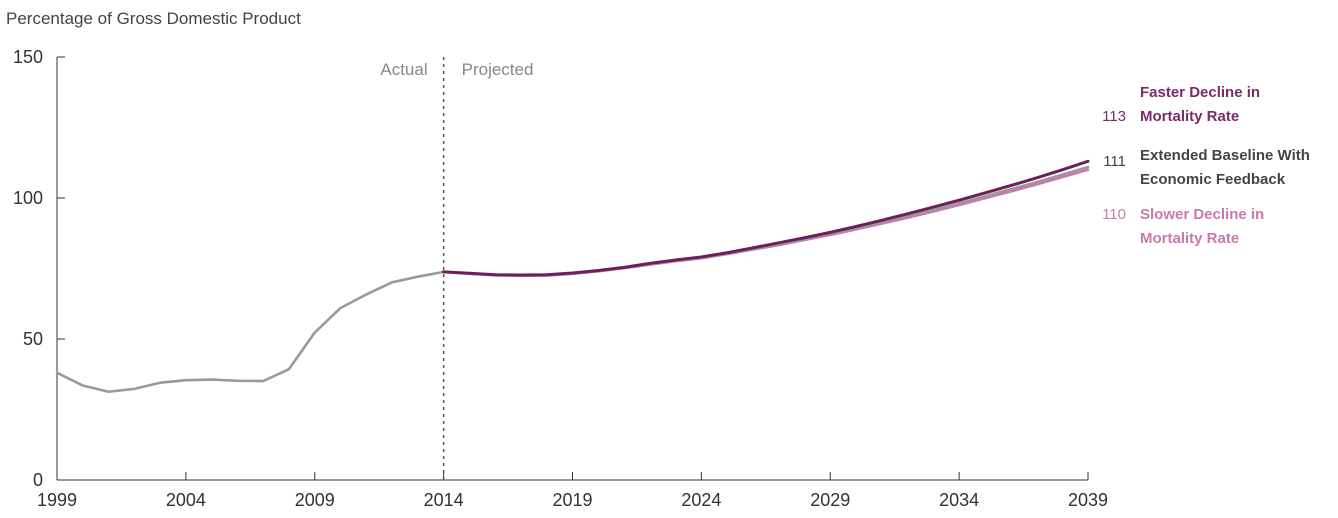 The height and width of the screenshot is (518, 1338). What do you see at coordinates (1200, 104) in the screenshot?
I see `series-name-1: Faster Decline in Mortality Rate` at bounding box center [1200, 104].